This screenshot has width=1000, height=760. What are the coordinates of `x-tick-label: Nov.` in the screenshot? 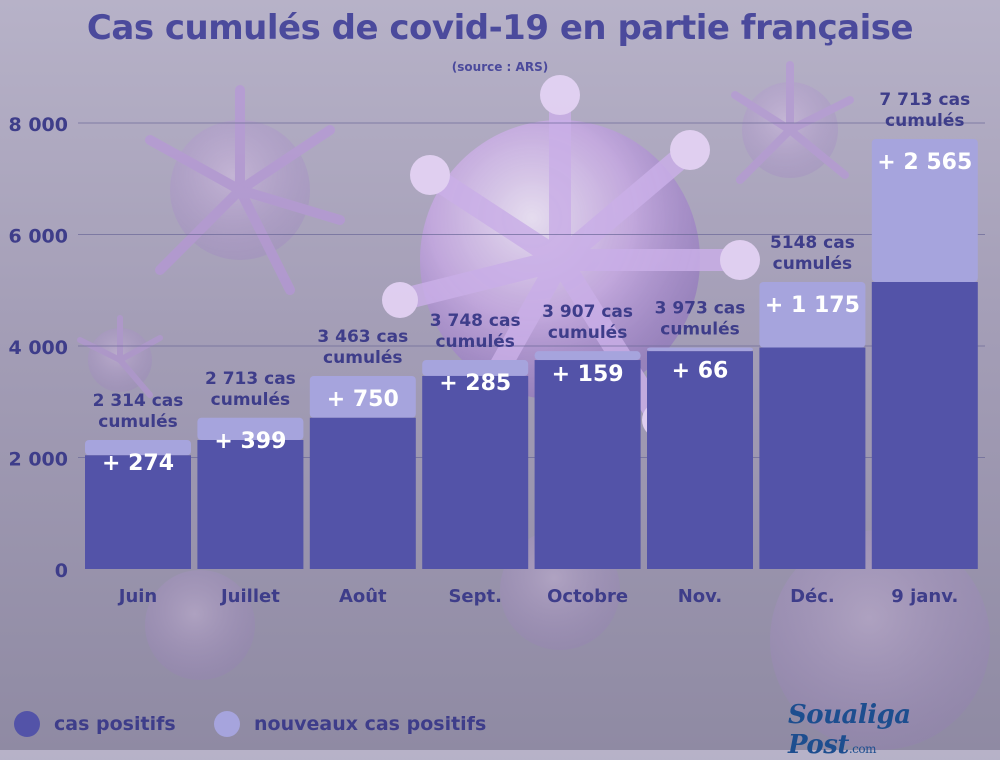 It's located at (700, 596).